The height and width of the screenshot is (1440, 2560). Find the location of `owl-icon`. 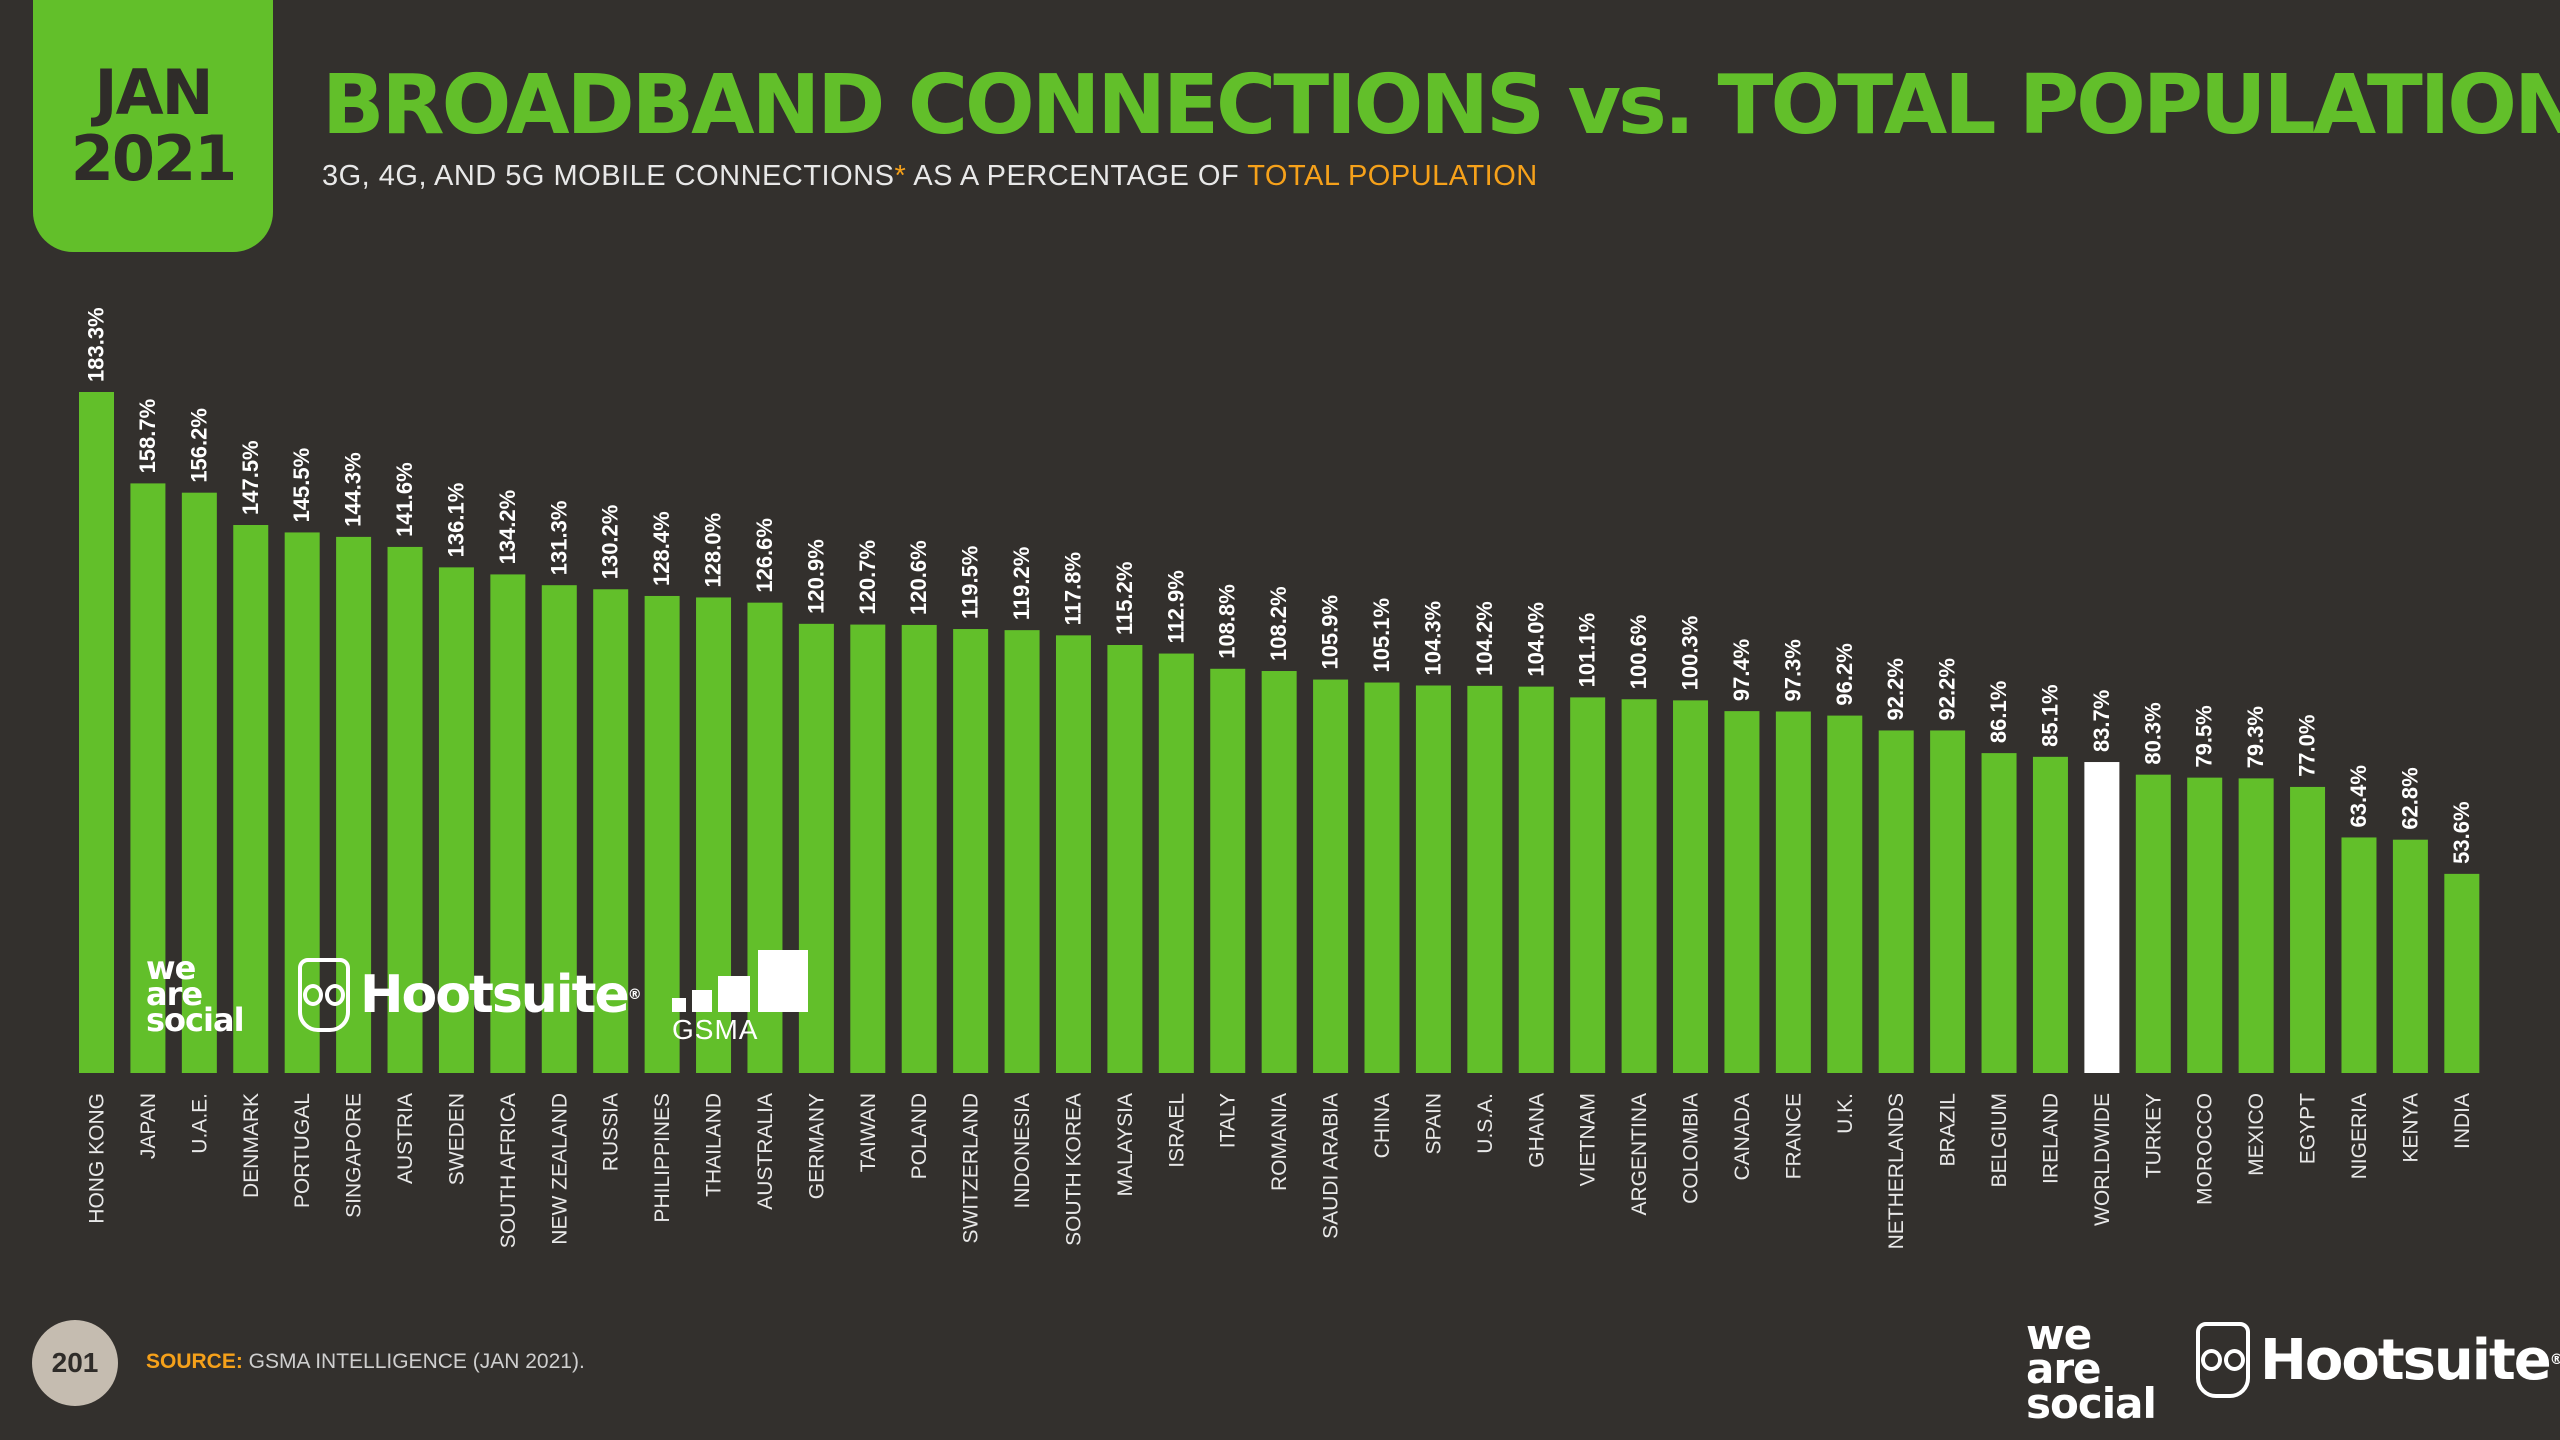

owl-icon is located at coordinates (324, 995).